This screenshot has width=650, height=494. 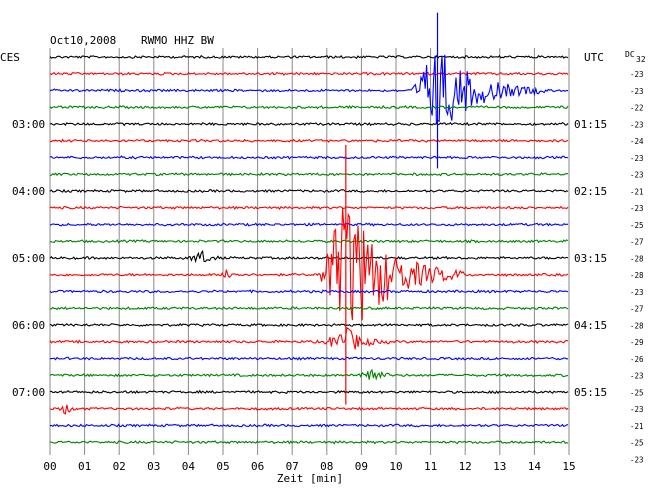 I want to click on x-tick-label: 13, so click(x=499, y=466).